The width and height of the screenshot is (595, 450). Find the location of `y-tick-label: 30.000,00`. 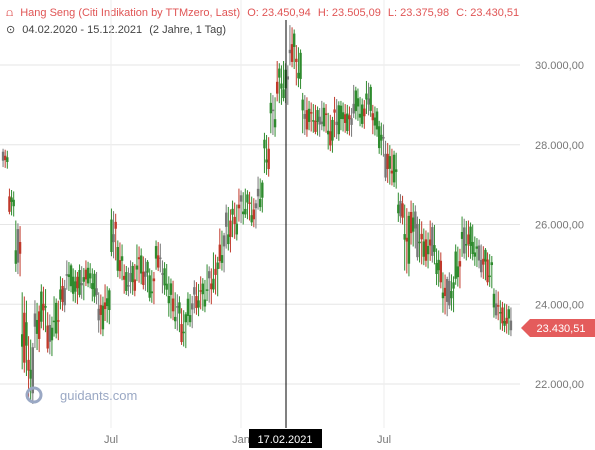

y-tick-label: 30.000,00 is located at coordinates (559, 66).